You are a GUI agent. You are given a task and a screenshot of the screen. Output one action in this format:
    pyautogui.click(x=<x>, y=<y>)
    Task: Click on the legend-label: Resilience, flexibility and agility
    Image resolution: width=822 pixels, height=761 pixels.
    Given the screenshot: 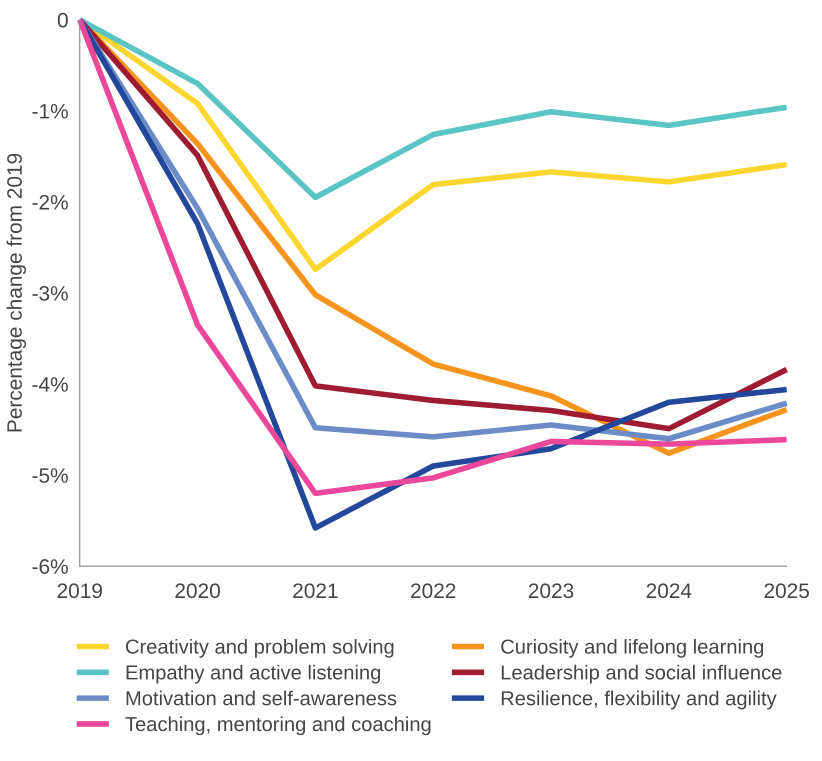 What is the action you would take?
    pyautogui.click(x=639, y=700)
    